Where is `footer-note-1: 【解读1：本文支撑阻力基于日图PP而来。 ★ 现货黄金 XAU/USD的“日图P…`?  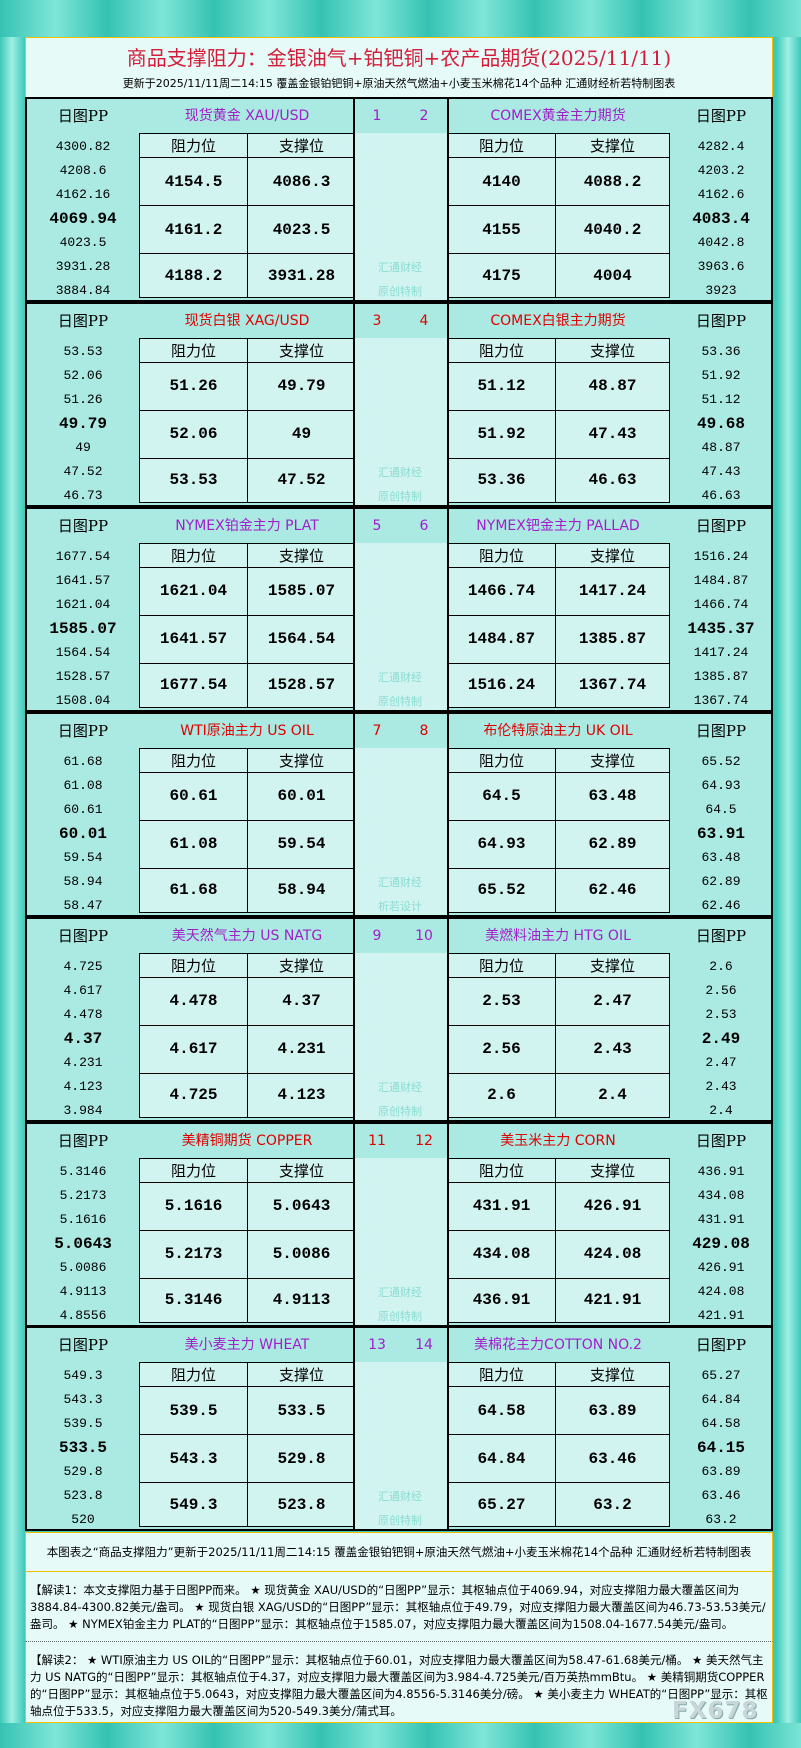 footer-note-1: 【解读1：本文支撑阻力基于日图PP而来。 ★ 现货黄金 XAU/USD的“日图P… is located at coordinates (399, 1607).